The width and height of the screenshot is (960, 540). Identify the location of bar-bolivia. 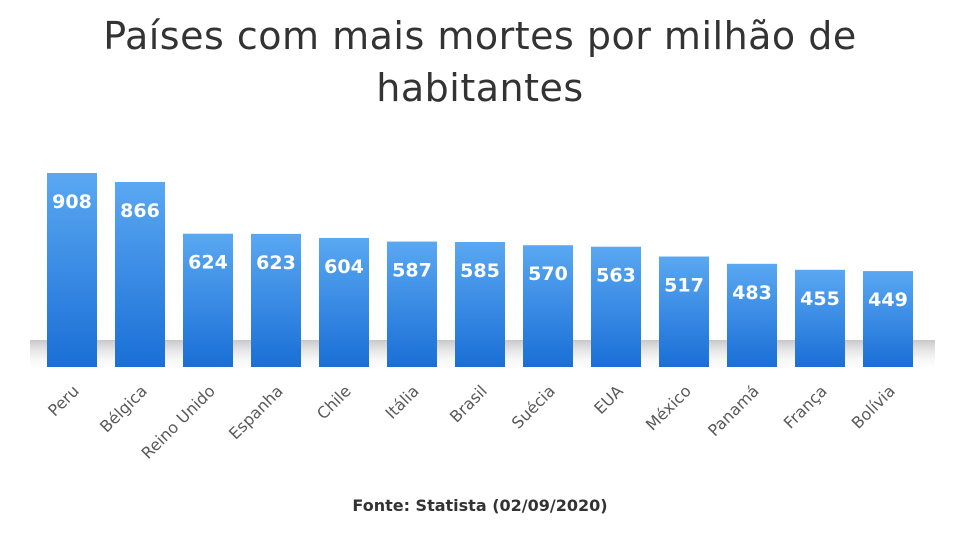
(888, 319).